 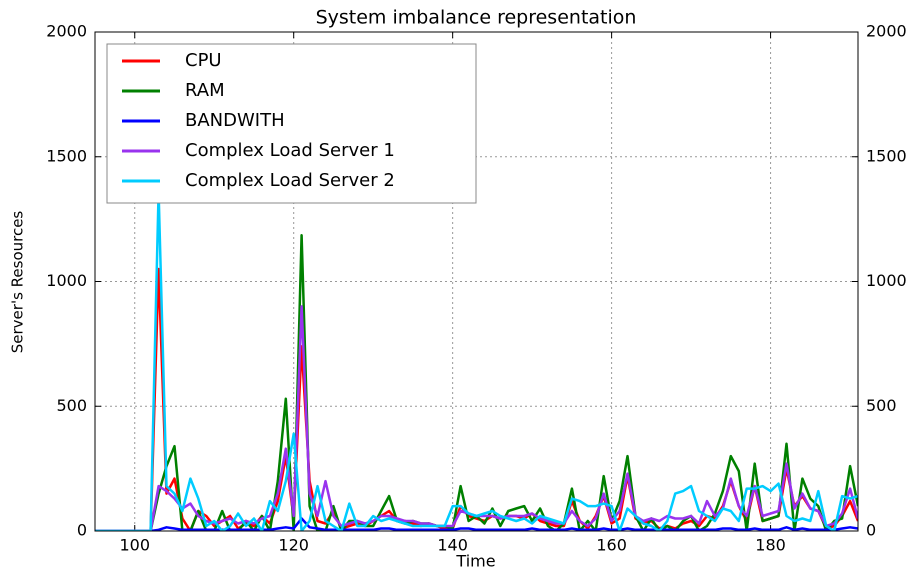 I want to click on chart-title: System imbalance representation, so click(x=476, y=18).